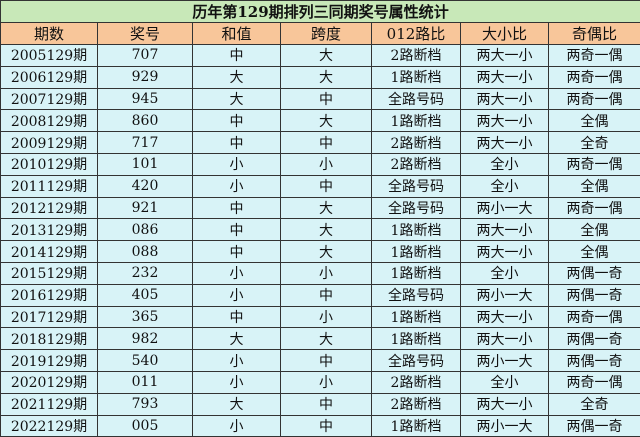 The height and width of the screenshot is (437, 640). What do you see at coordinates (145, 252) in the screenshot?
I see `cell-number: 088` at bounding box center [145, 252].